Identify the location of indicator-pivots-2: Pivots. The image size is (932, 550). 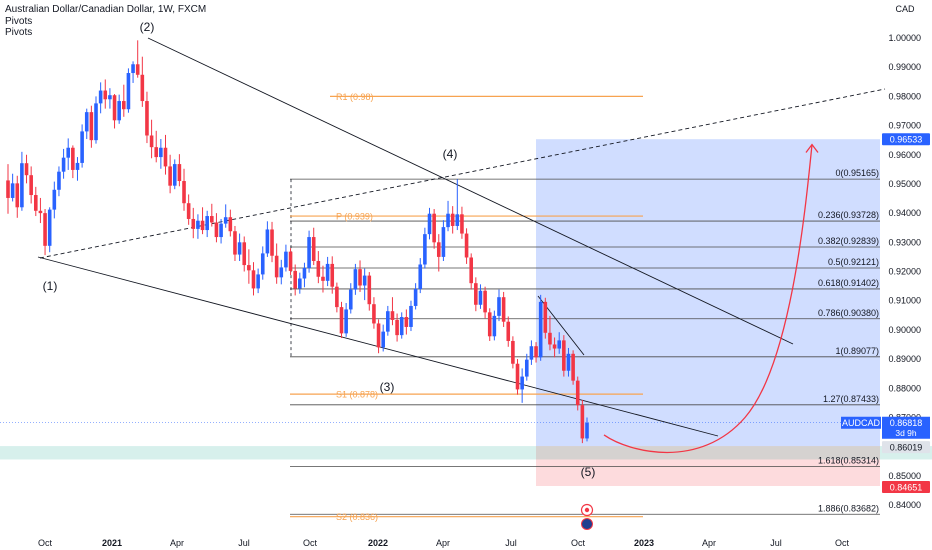
(19, 32).